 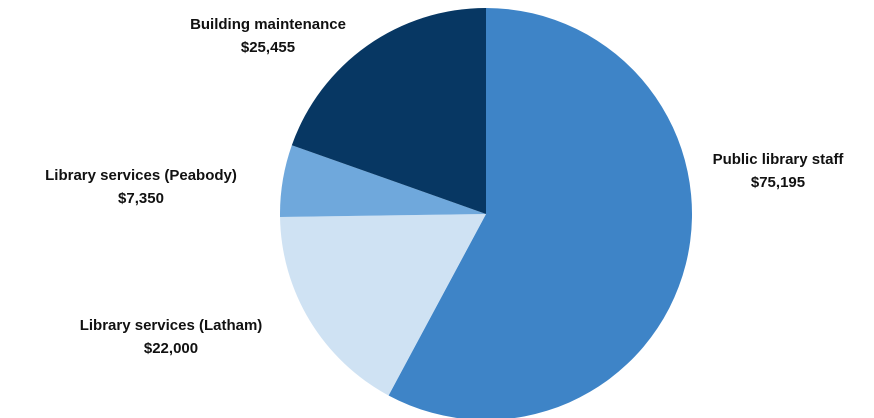 I want to click on slice-label-public-library-staff: Public library staff $75,195, so click(x=779, y=171).